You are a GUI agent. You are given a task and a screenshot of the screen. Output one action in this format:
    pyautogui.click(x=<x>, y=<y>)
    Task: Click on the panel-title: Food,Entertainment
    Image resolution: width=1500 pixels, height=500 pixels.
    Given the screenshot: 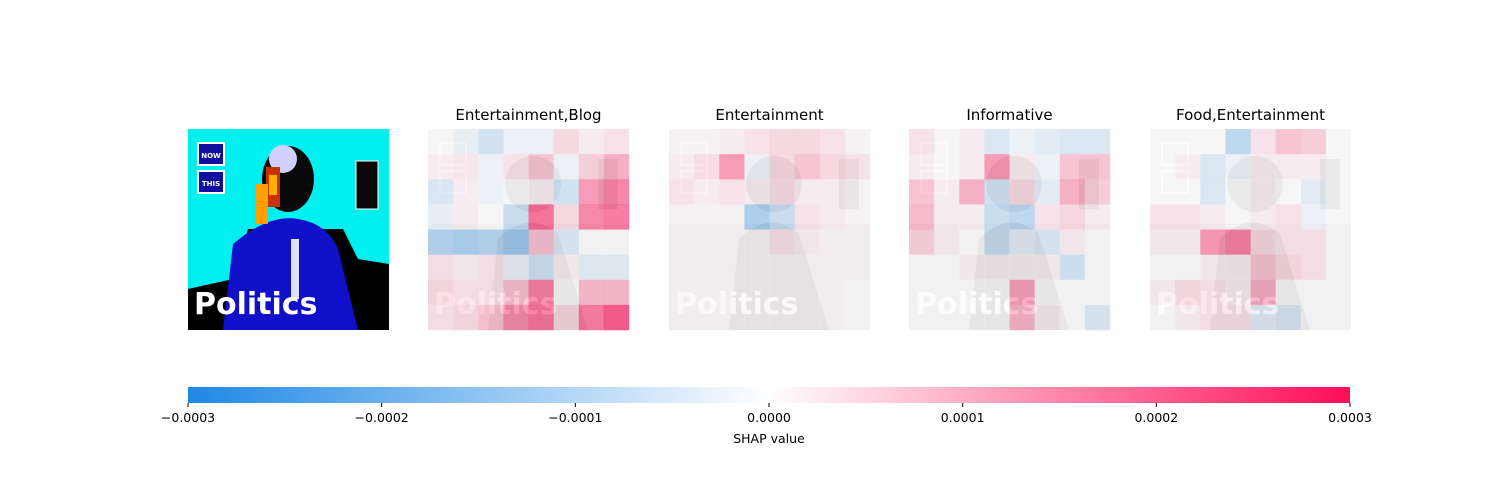 What is the action you would take?
    pyautogui.click(x=1250, y=115)
    